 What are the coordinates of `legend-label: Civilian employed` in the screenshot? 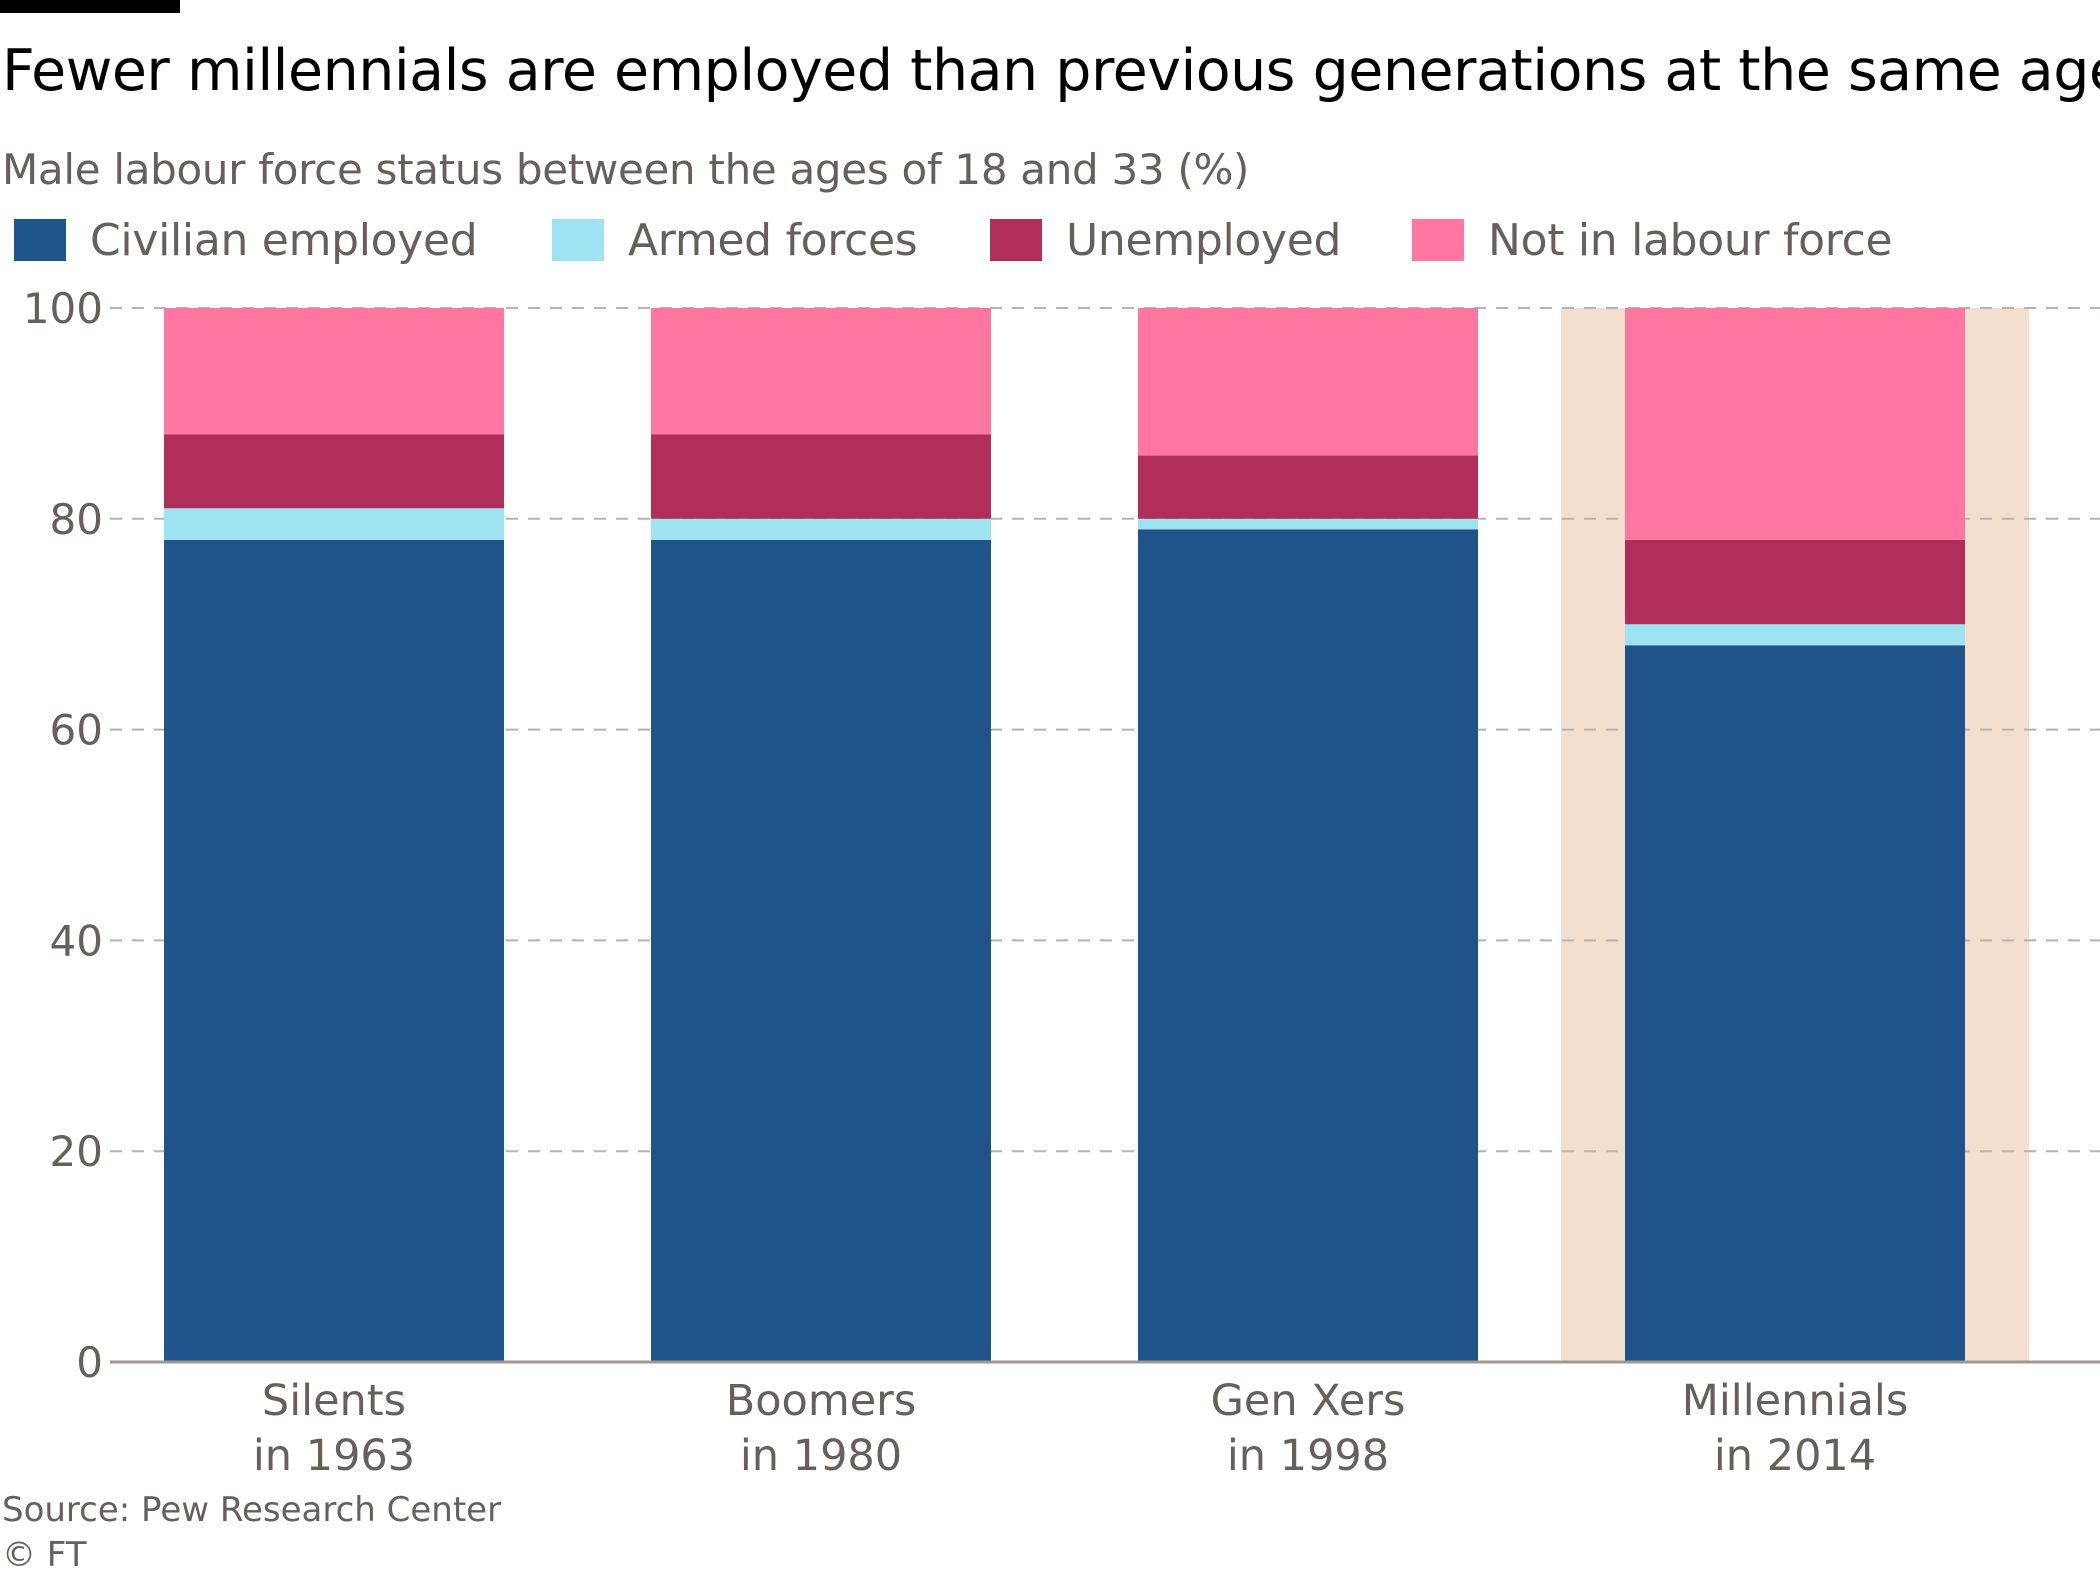 It's located at (284, 240).